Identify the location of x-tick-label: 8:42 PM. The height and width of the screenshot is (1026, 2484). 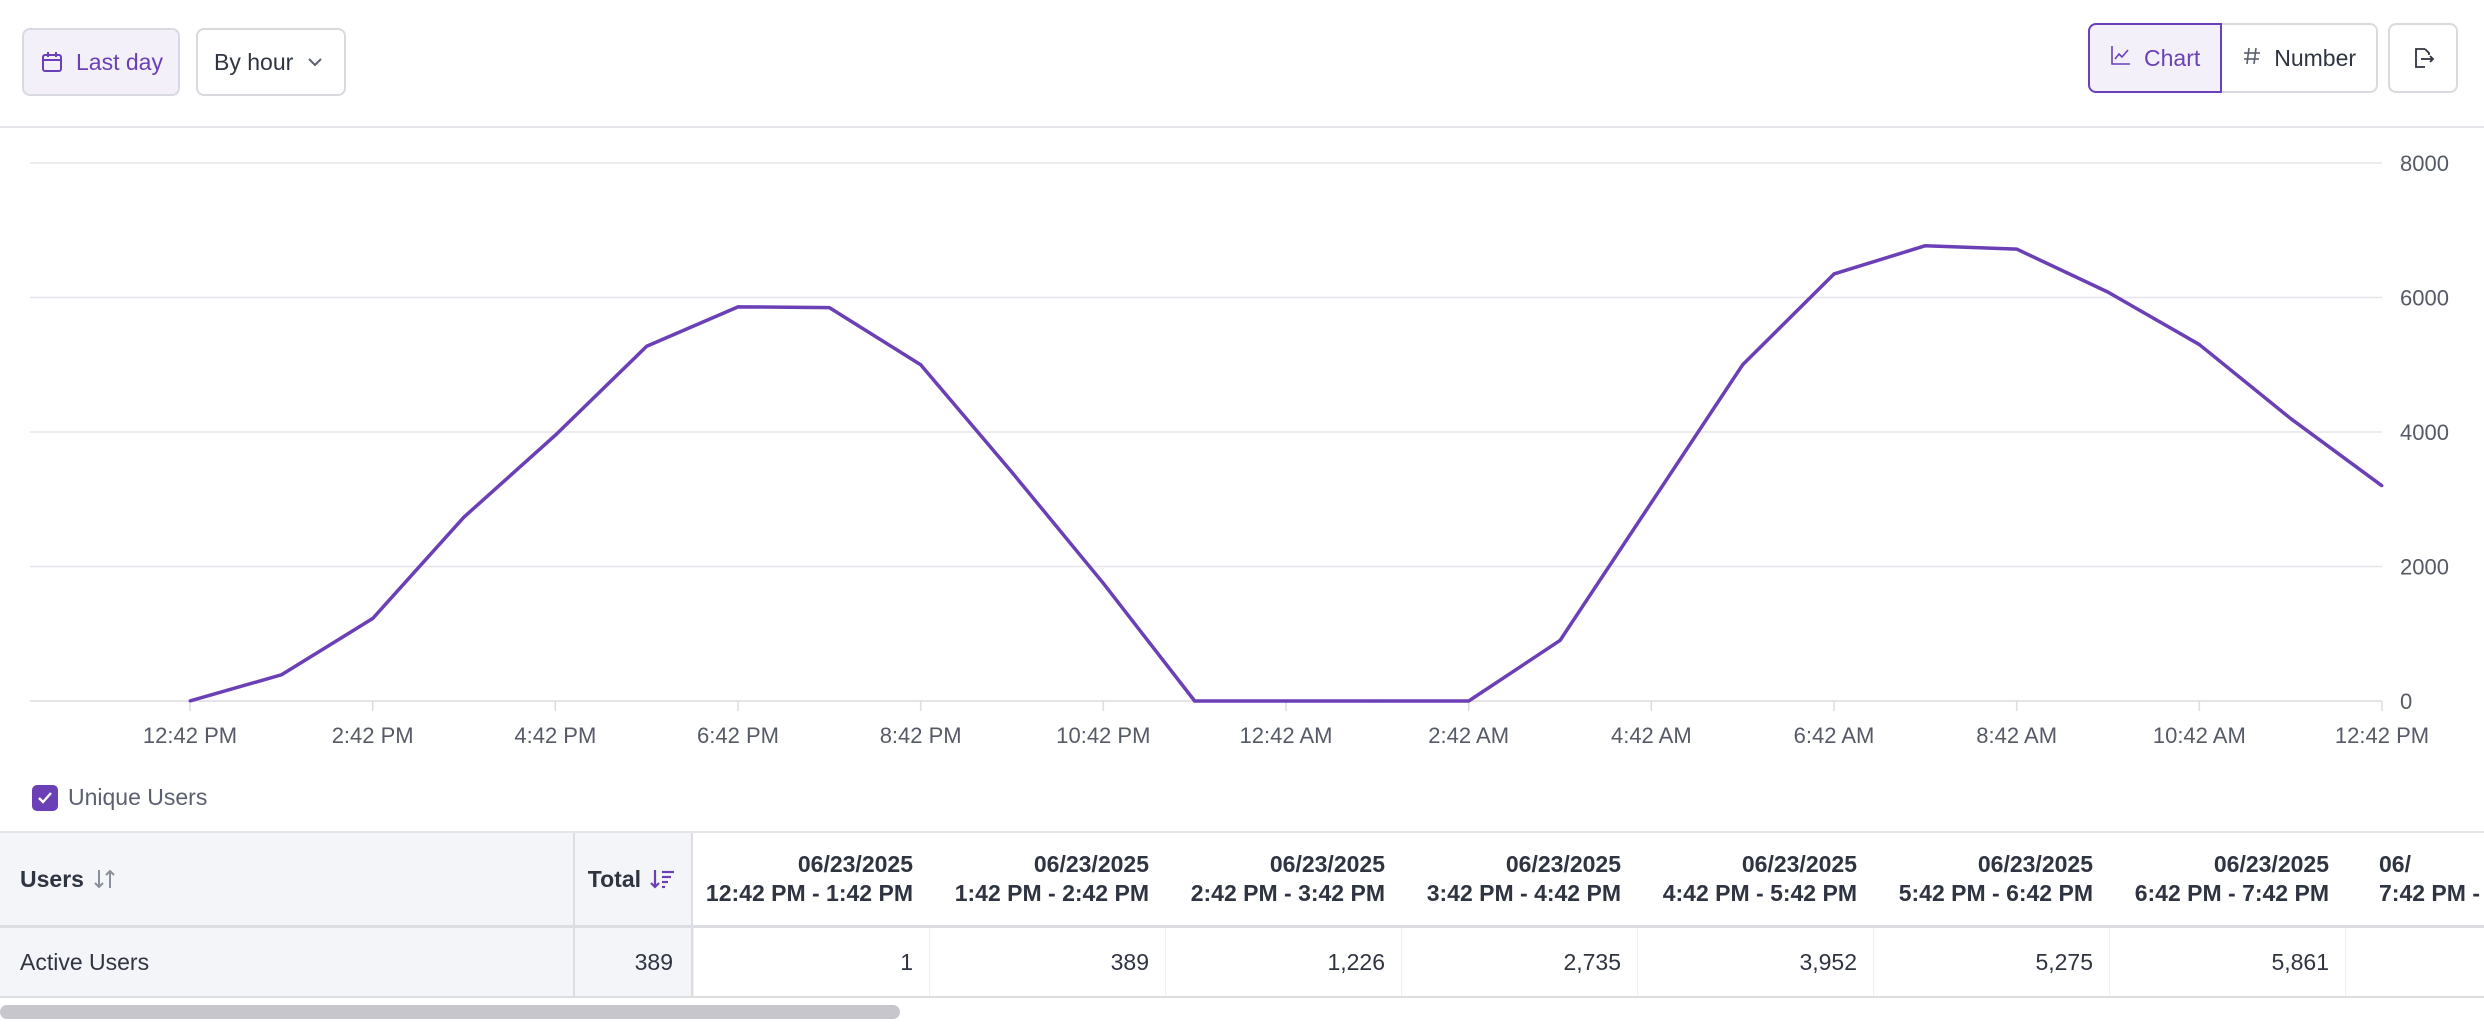
(921, 735).